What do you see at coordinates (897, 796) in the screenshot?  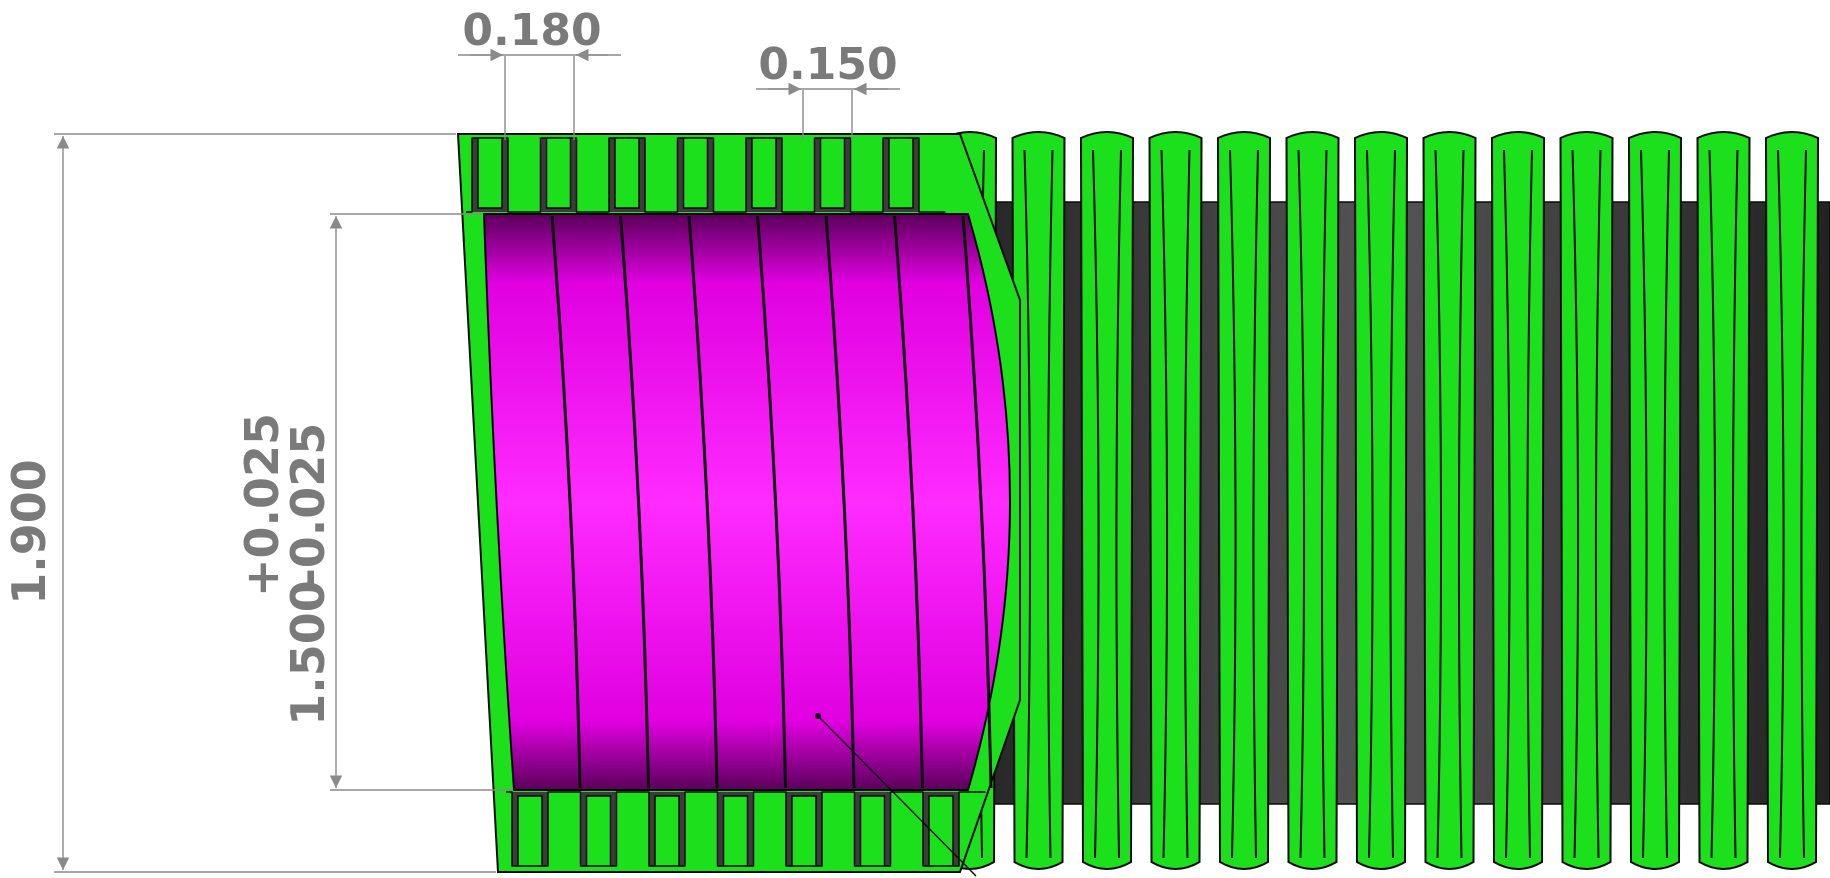 I see `leader-line` at bounding box center [897, 796].